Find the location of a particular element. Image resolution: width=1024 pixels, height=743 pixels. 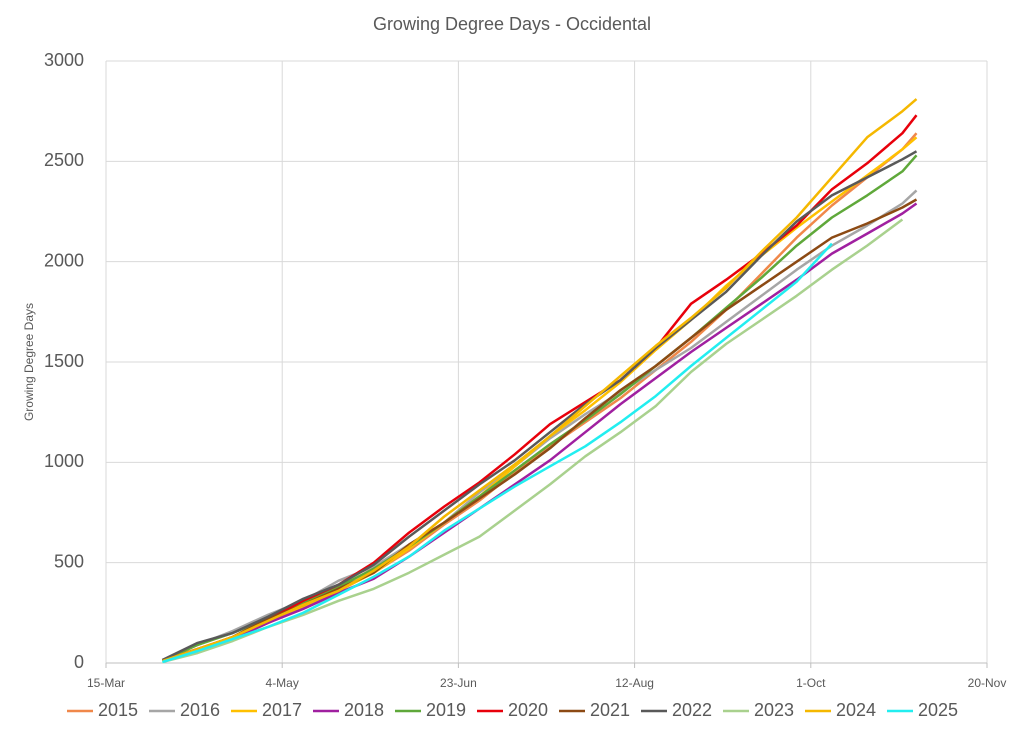

y-axis-label: Growing Degree Days is located at coordinates (29, 362).